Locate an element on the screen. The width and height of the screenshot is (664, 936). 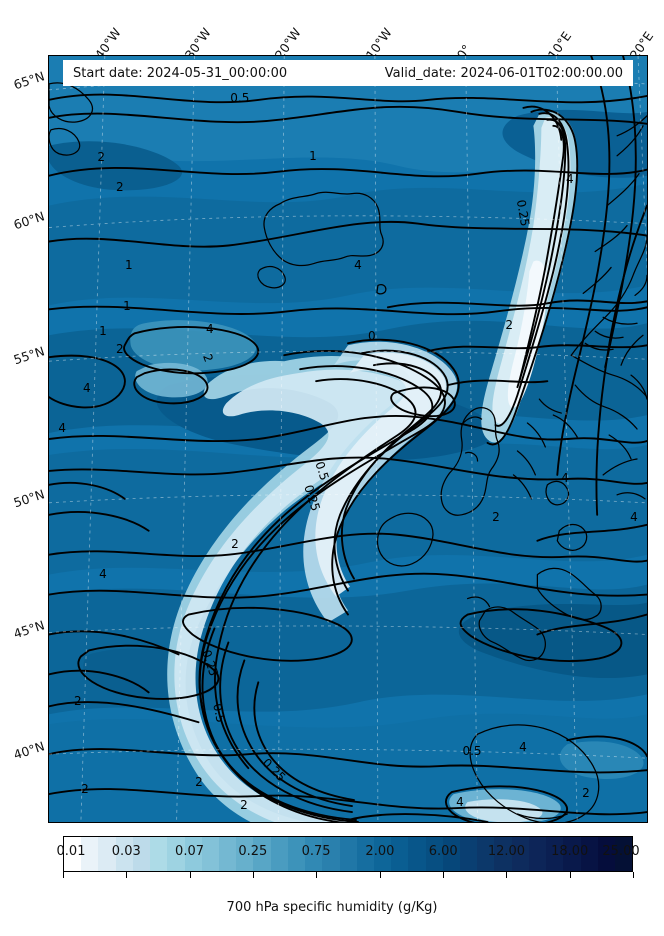
contour-label-16: 4 is located at coordinates (569, 178).